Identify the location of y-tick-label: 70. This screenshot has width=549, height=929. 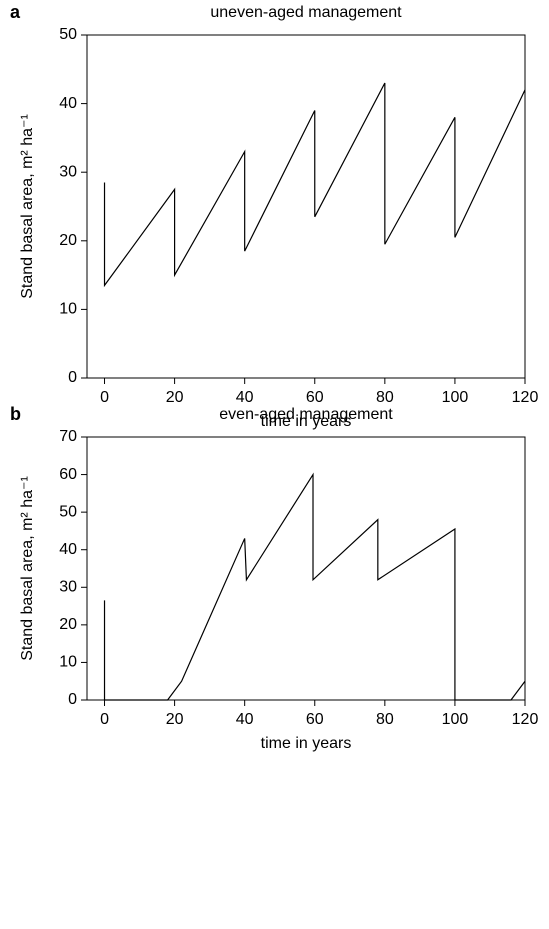
(68, 436).